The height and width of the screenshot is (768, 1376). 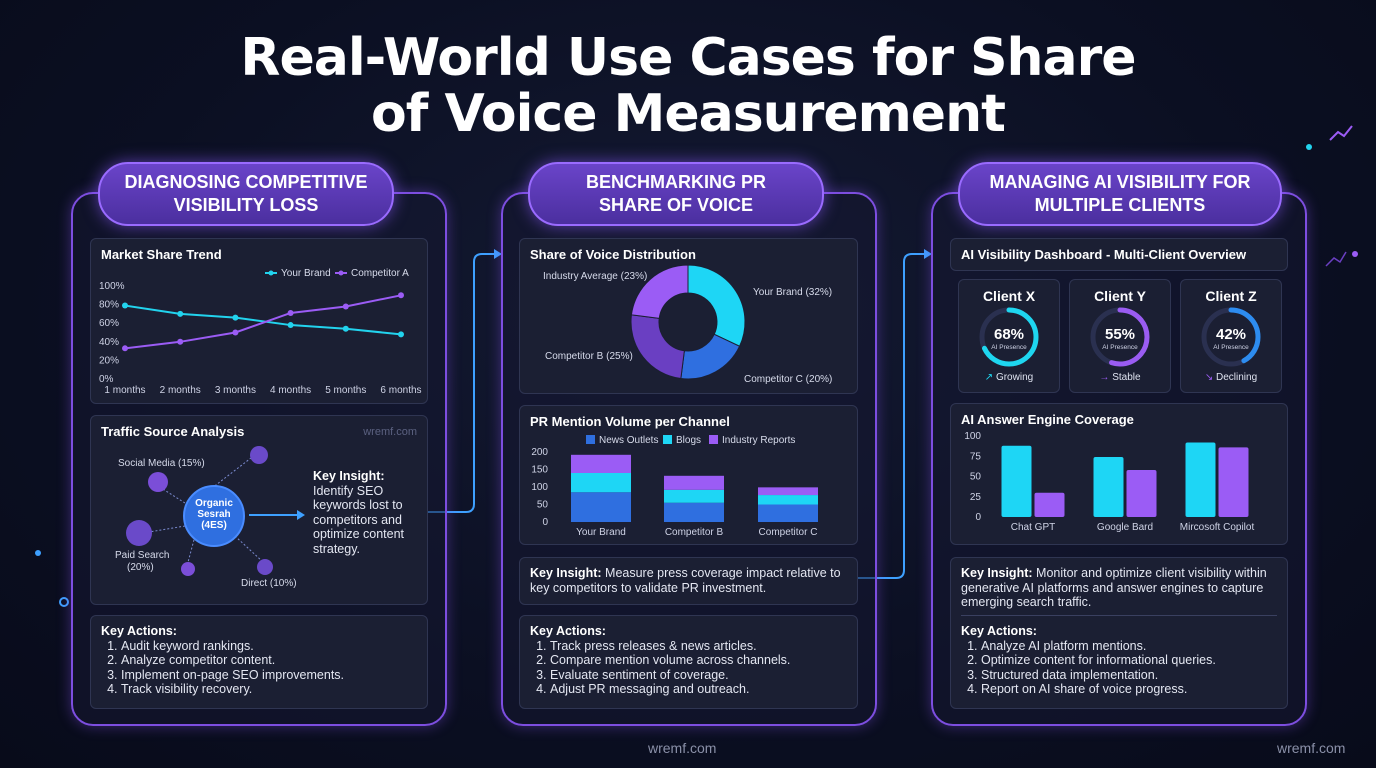 I want to click on client-y-sublabel: AI Presence, so click(x=1120, y=347).